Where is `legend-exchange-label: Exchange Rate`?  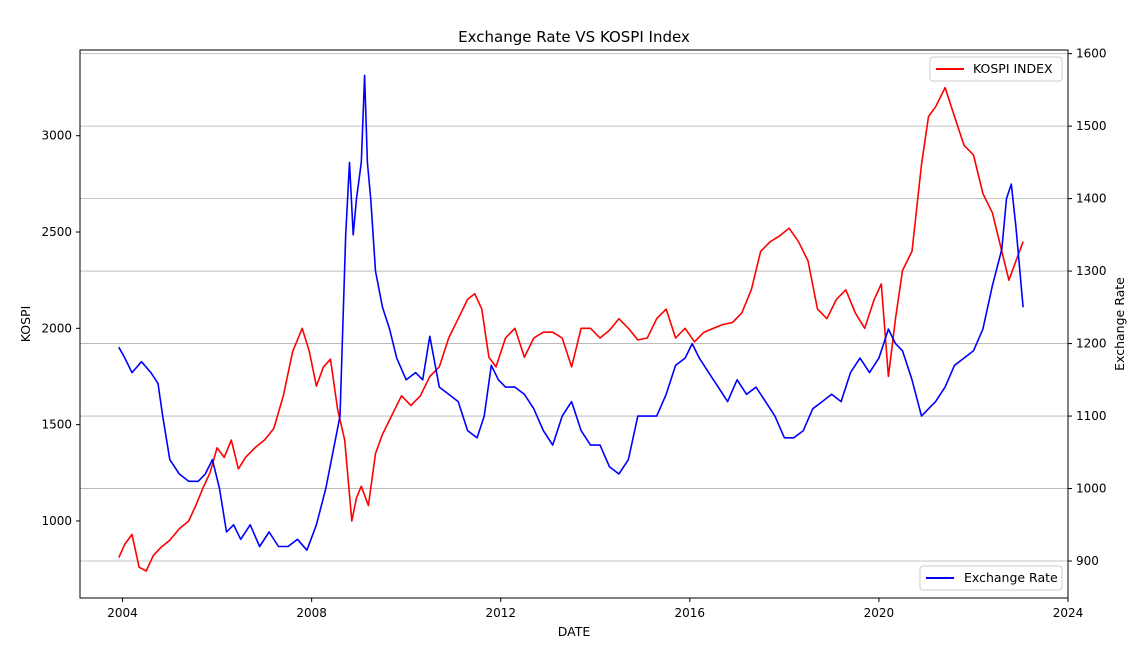 legend-exchange-label: Exchange Rate is located at coordinates (1011, 577).